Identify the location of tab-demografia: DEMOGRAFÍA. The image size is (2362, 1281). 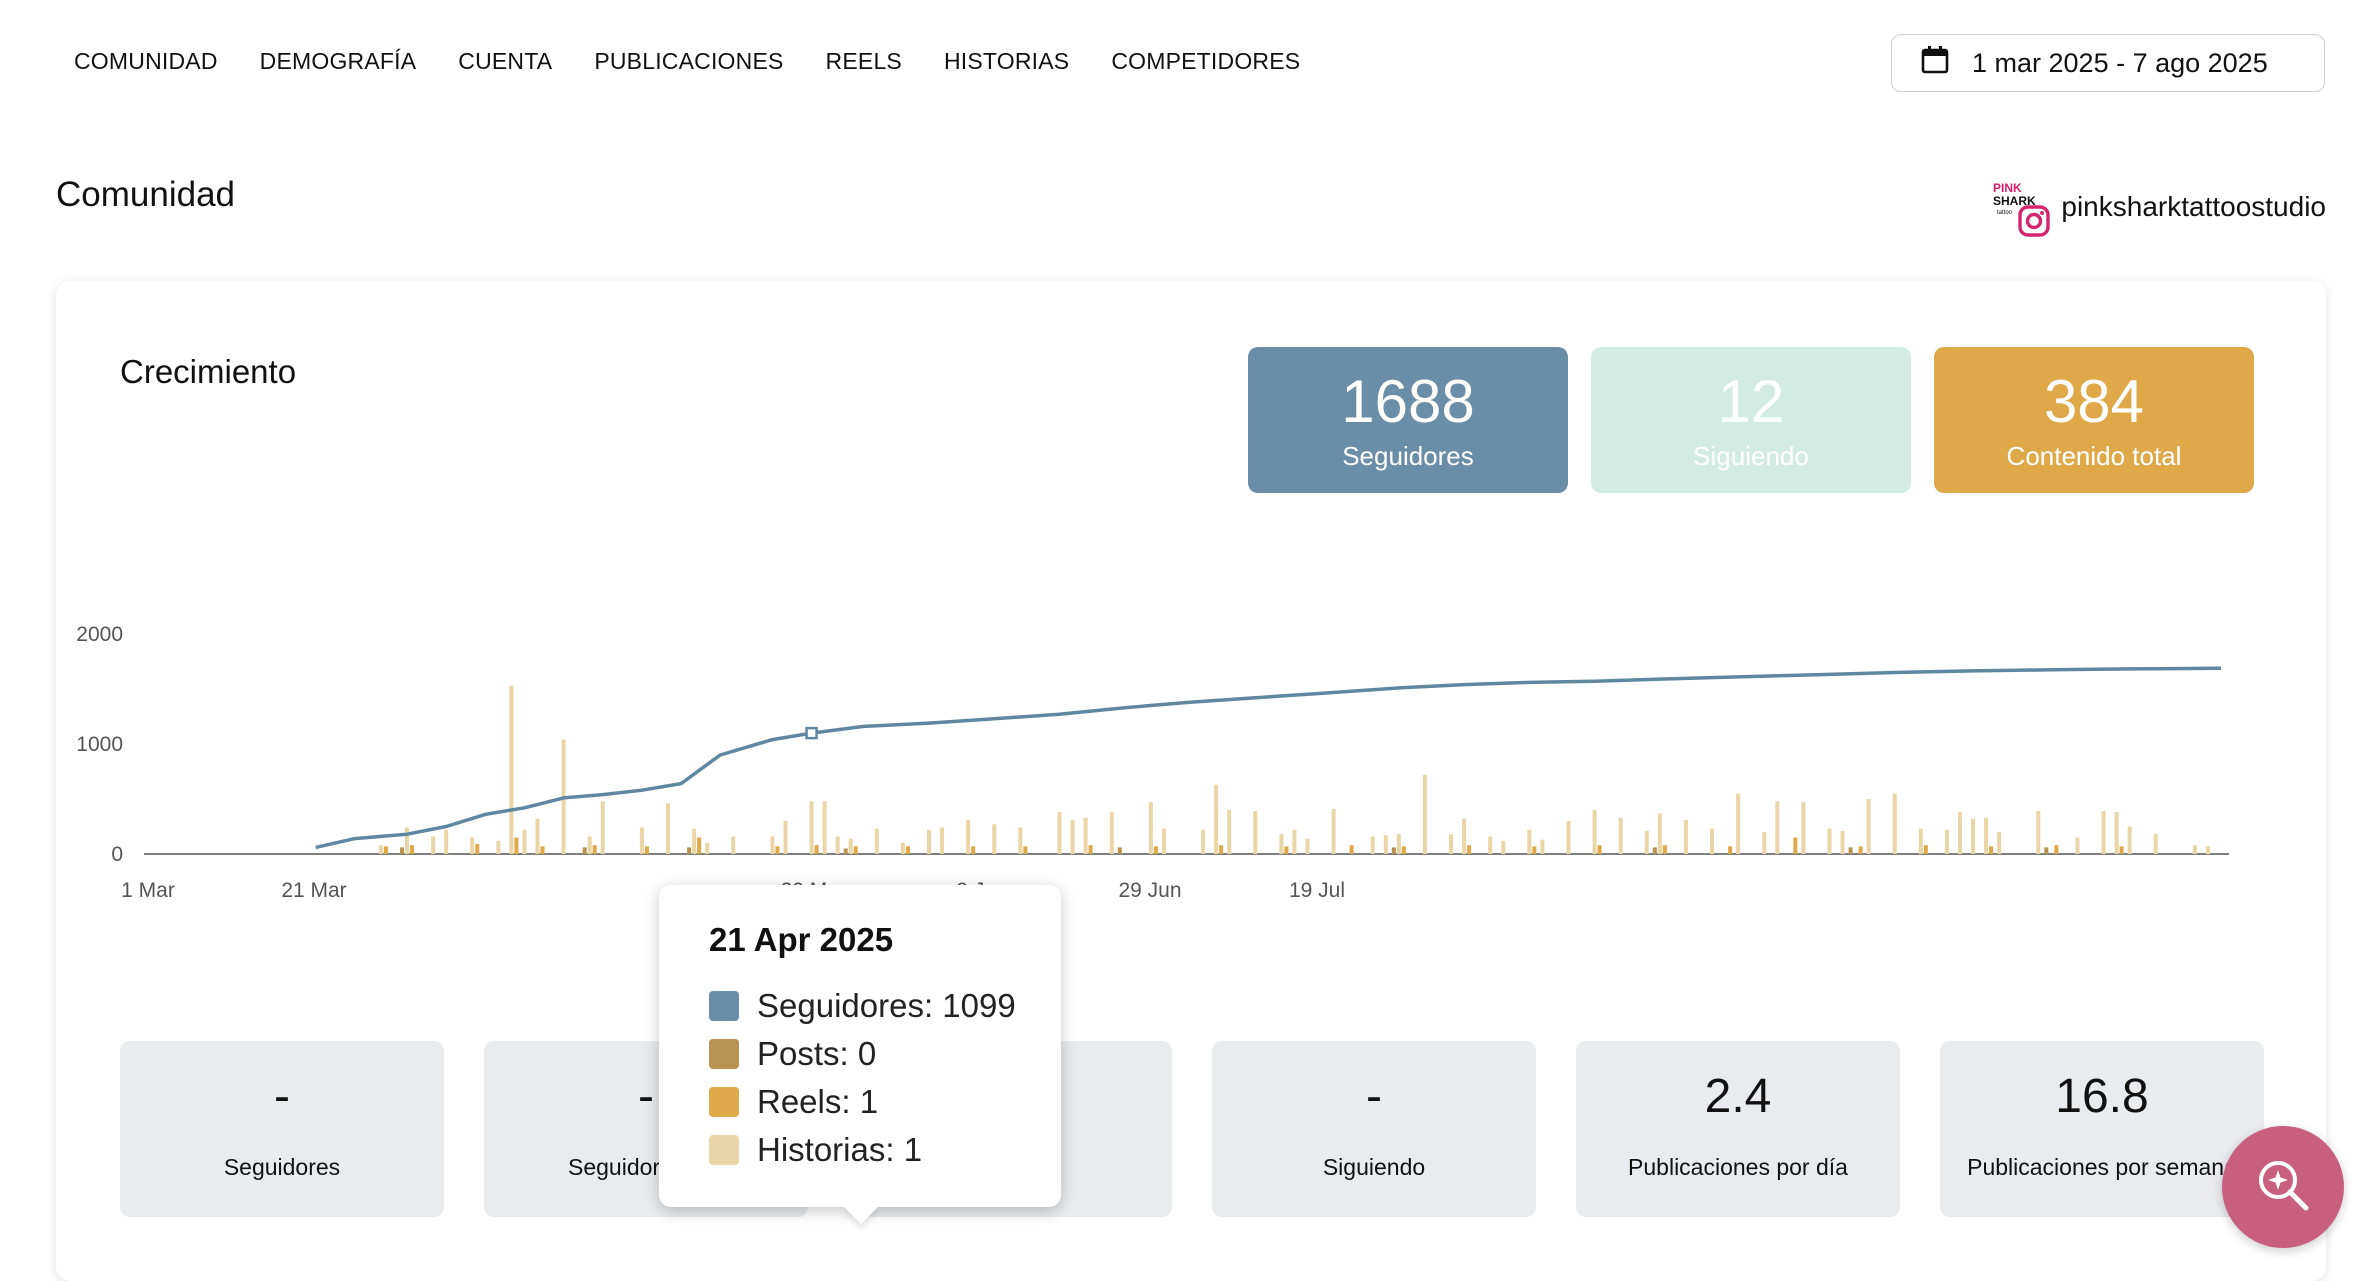
(338, 61).